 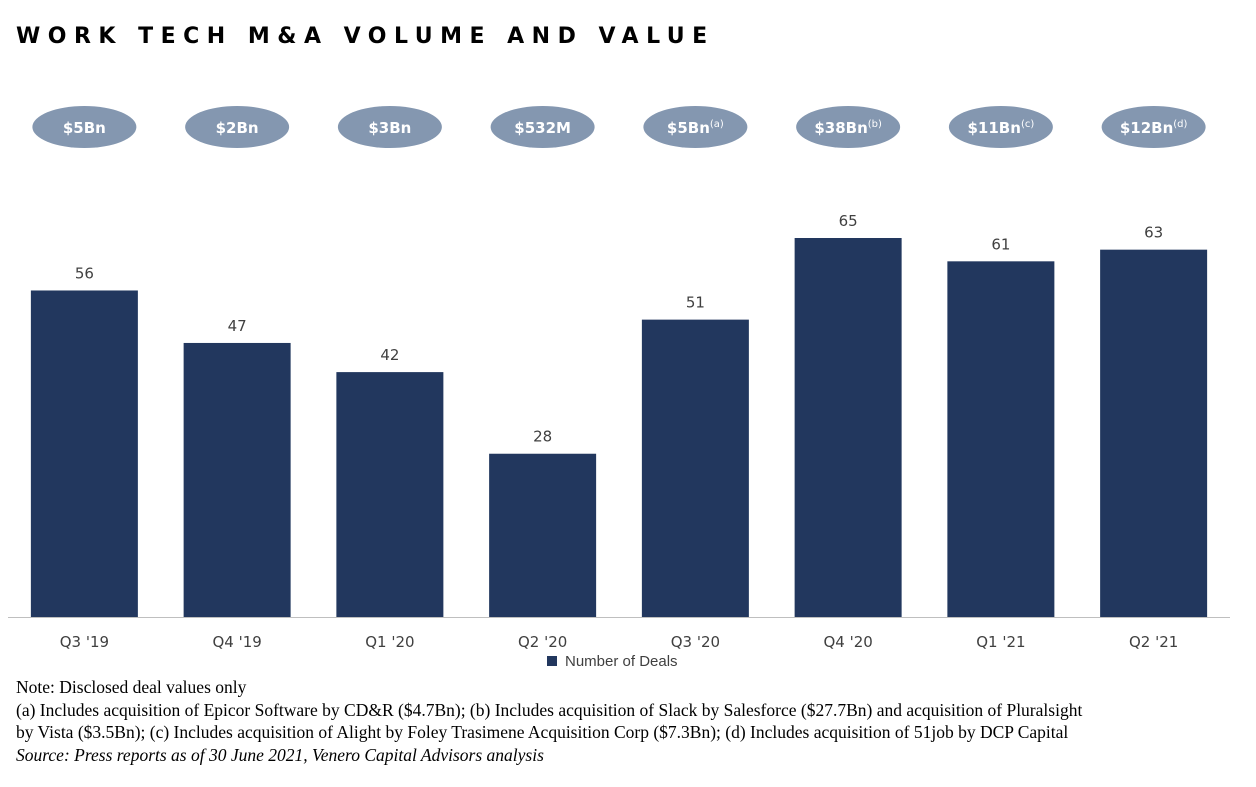 What do you see at coordinates (389, 642) in the screenshot?
I see `tick-label: Q1 '20` at bounding box center [389, 642].